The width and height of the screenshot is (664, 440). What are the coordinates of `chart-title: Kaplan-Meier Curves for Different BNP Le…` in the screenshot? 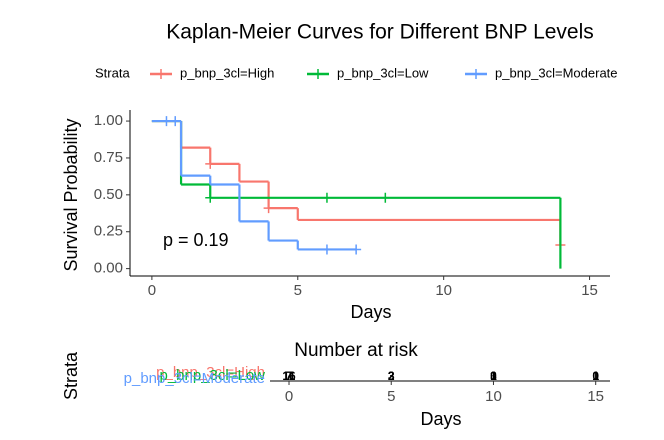 It's located at (380, 32).